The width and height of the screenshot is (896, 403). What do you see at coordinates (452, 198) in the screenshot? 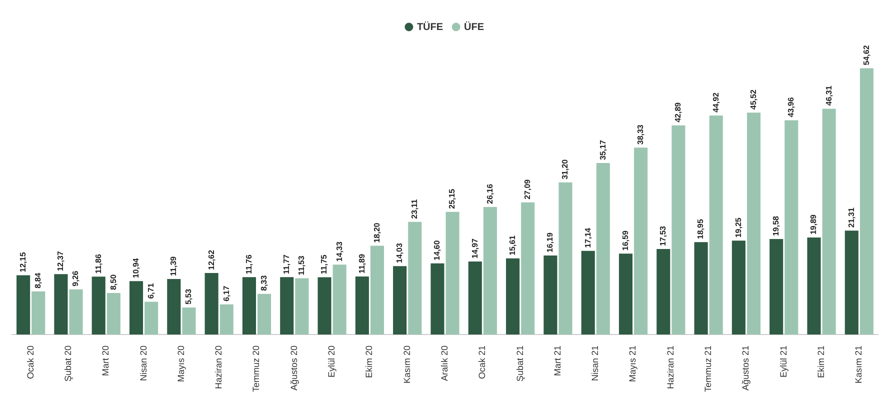
I see `data-label: 25,15` at bounding box center [452, 198].